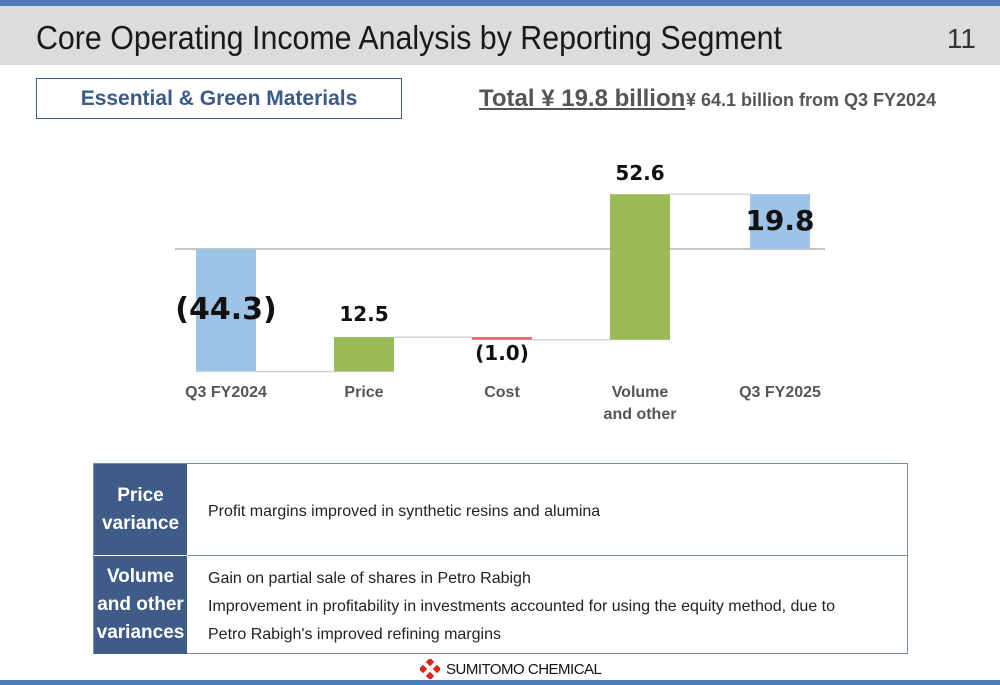 The width and height of the screenshot is (1000, 685). What do you see at coordinates (547, 555) in the screenshot?
I see `table-row-divider` at bounding box center [547, 555].